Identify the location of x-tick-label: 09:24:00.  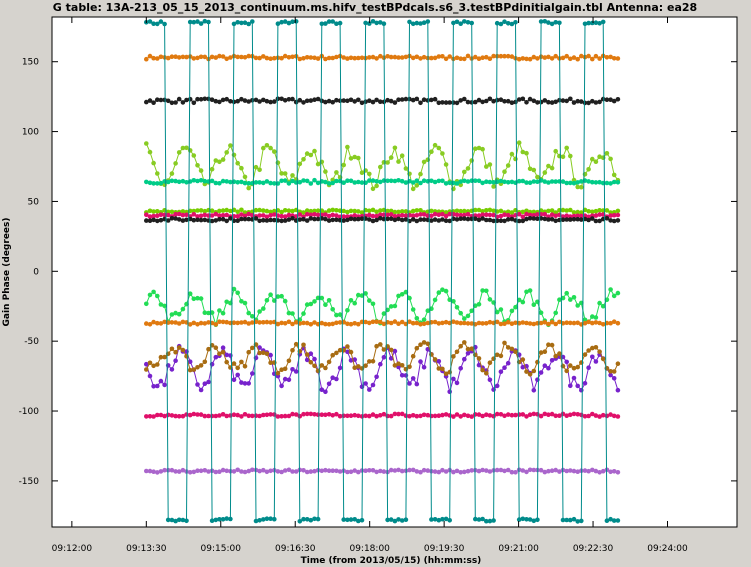
(667, 549).